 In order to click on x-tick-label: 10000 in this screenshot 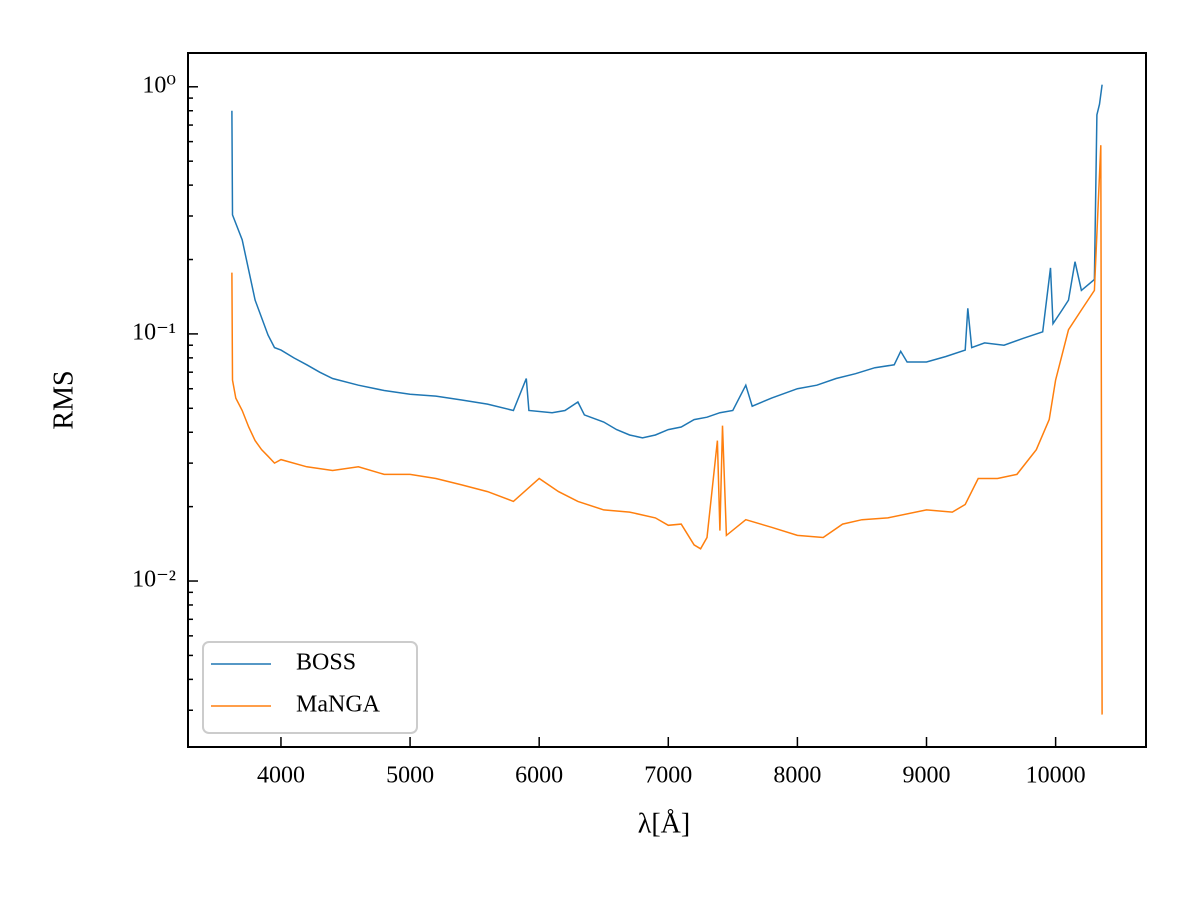, I will do `click(1056, 776)`.